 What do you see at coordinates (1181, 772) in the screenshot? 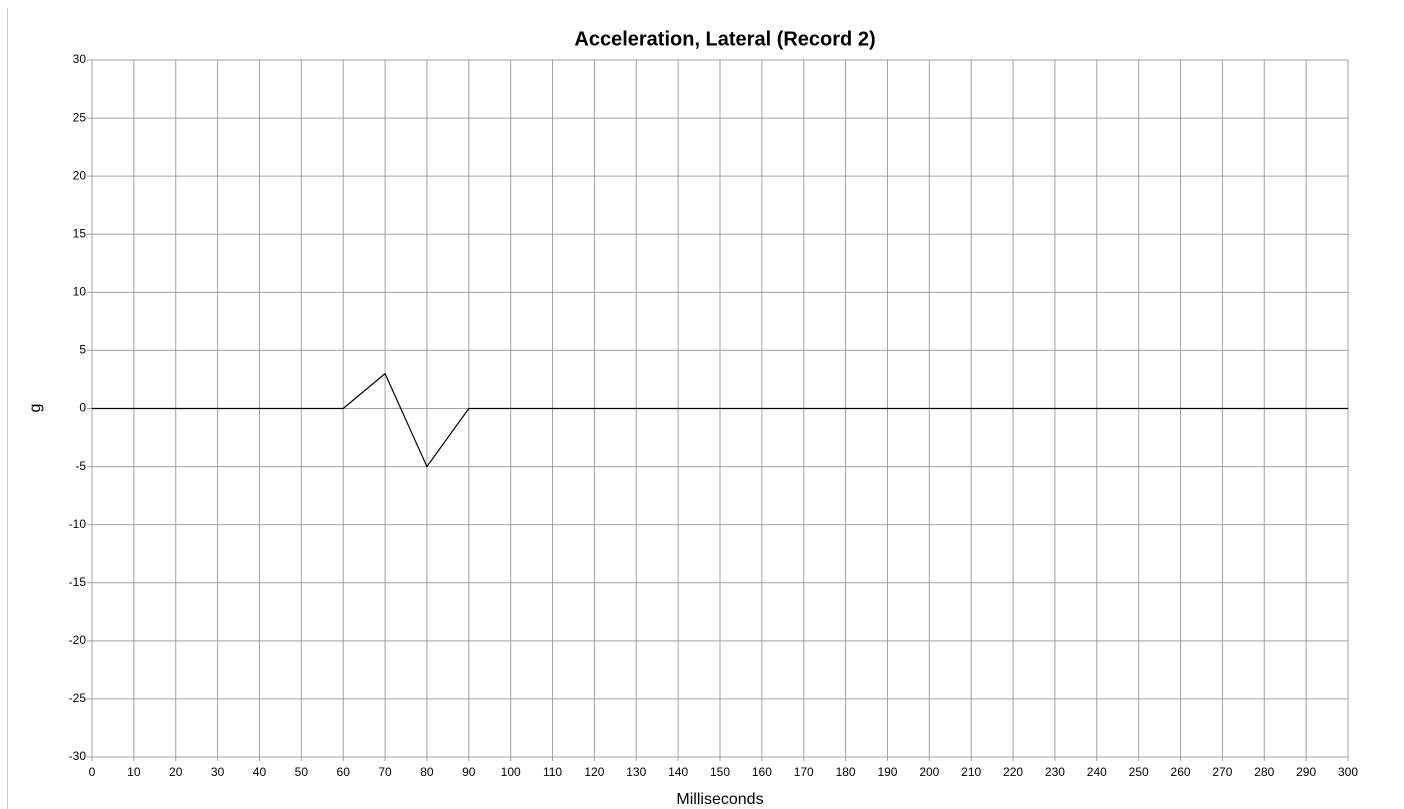
I see `x-tick-label: 260` at bounding box center [1181, 772].